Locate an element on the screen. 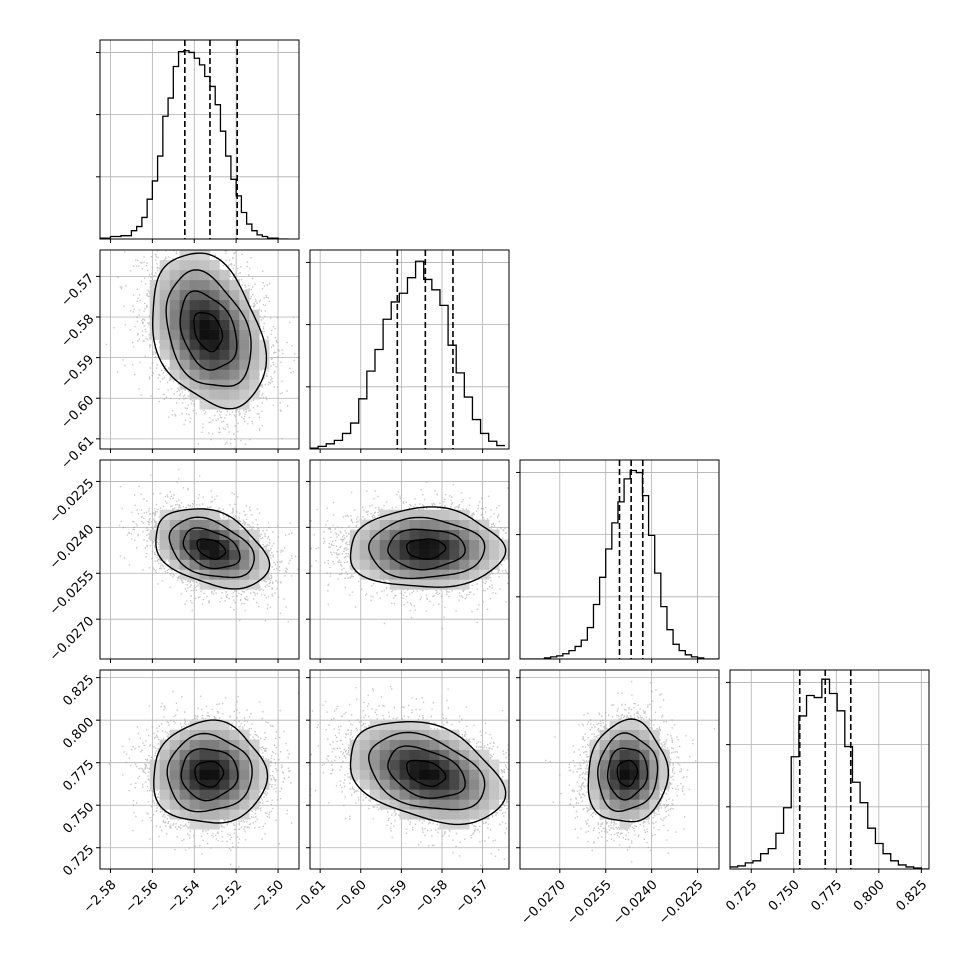 The width and height of the screenshot is (970, 970). y-tick-label: −0.57 is located at coordinates (78, 290).